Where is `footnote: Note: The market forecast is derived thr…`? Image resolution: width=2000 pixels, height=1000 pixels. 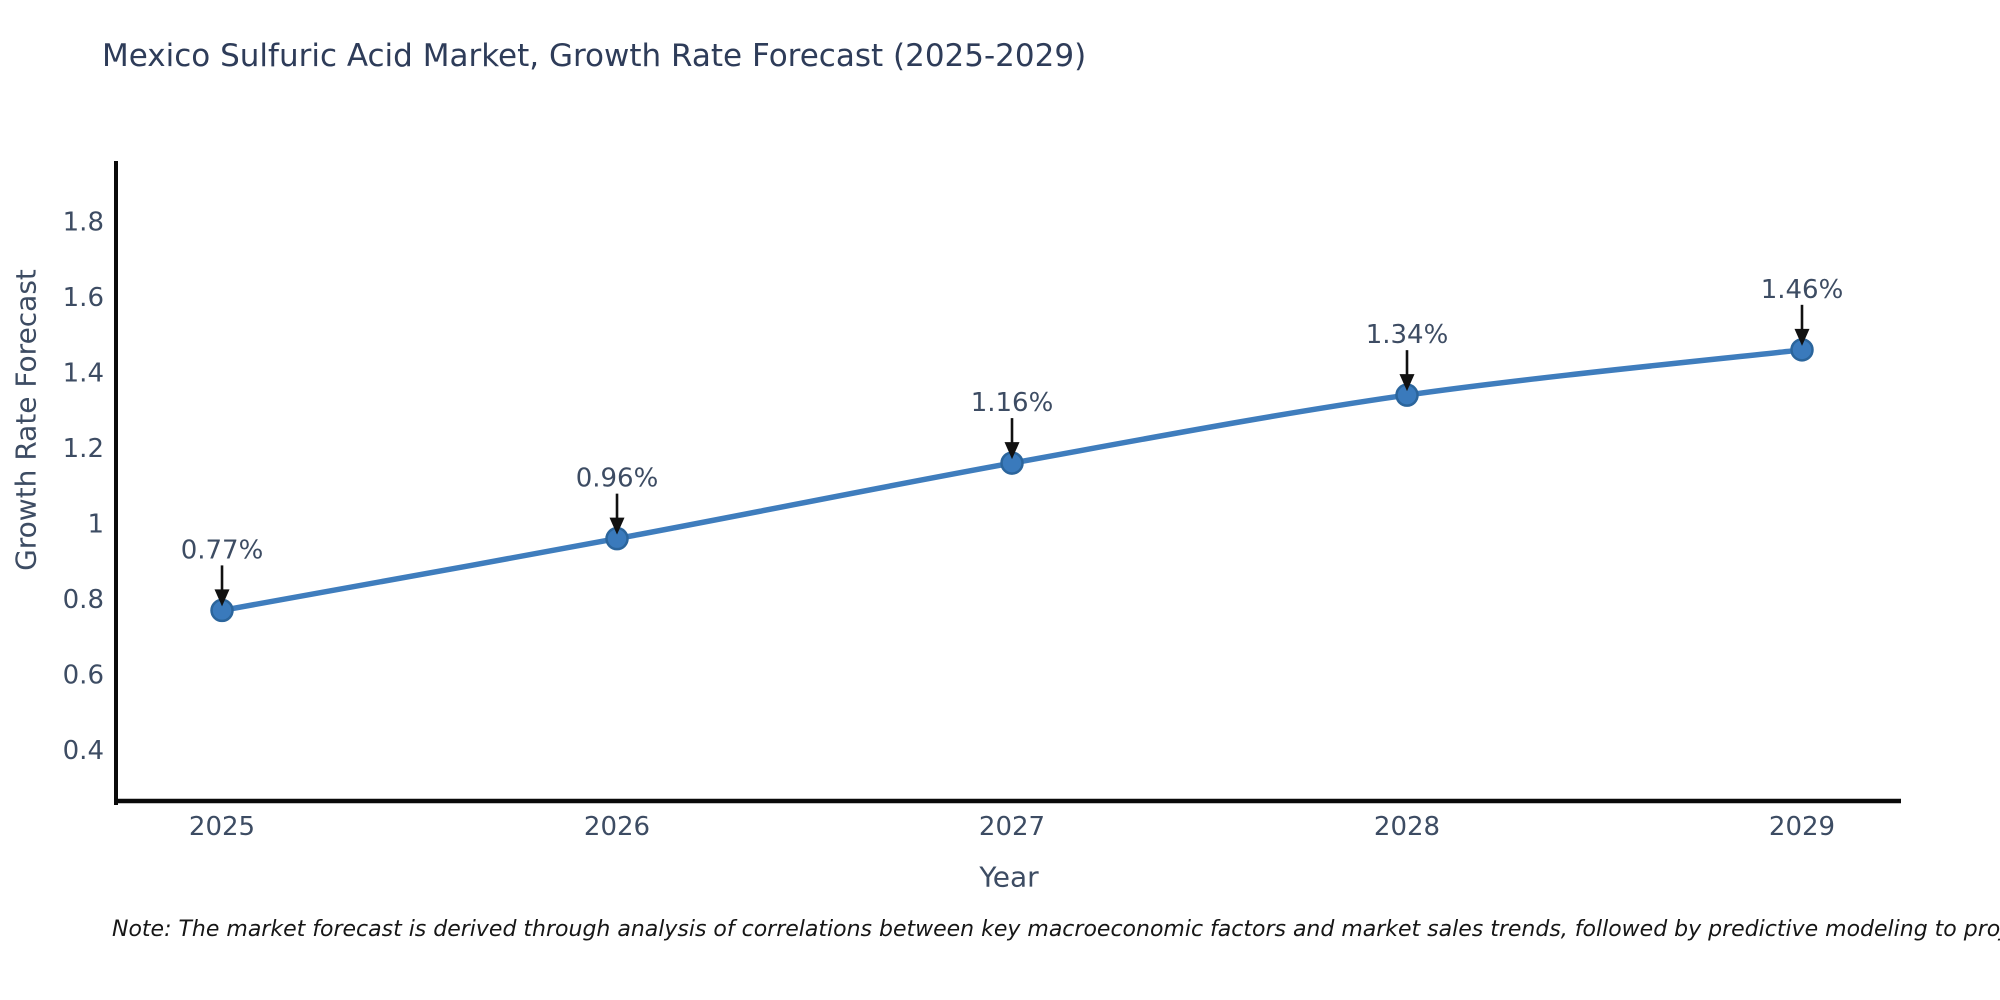 footnote: Note: The market forecast is derived thr… is located at coordinates (1056, 929).